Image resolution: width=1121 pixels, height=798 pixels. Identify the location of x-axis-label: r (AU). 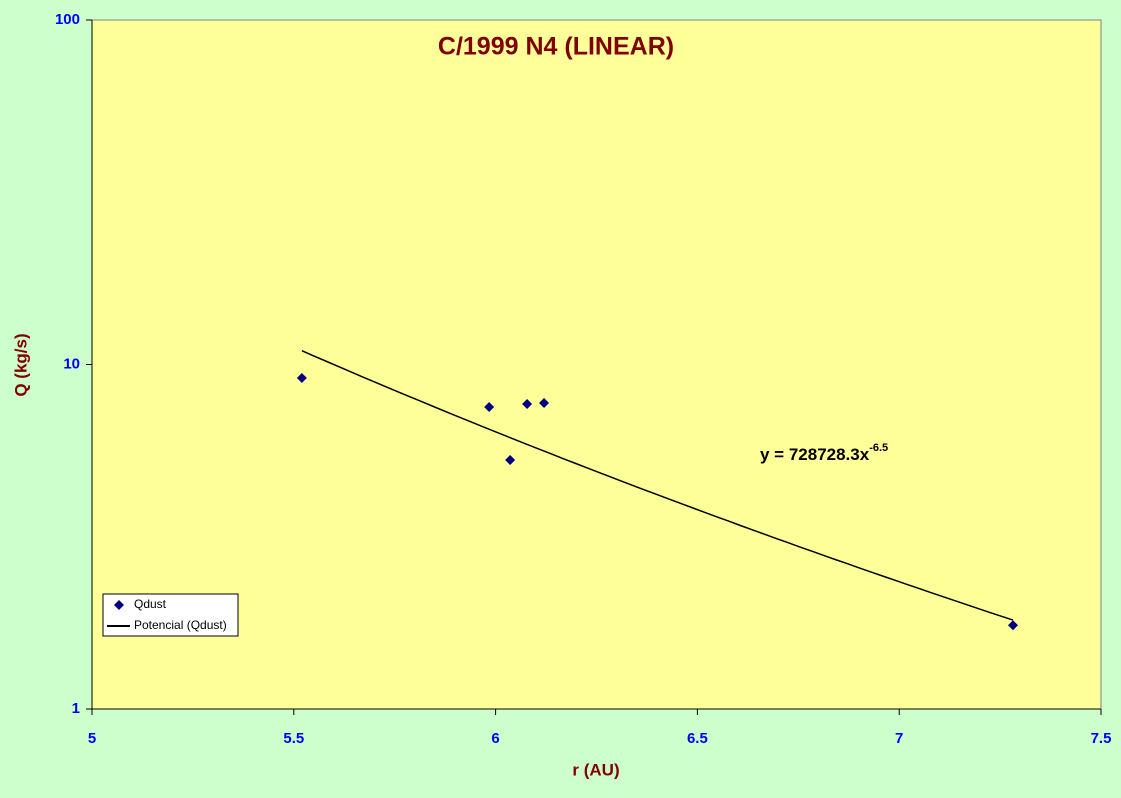
(595, 769).